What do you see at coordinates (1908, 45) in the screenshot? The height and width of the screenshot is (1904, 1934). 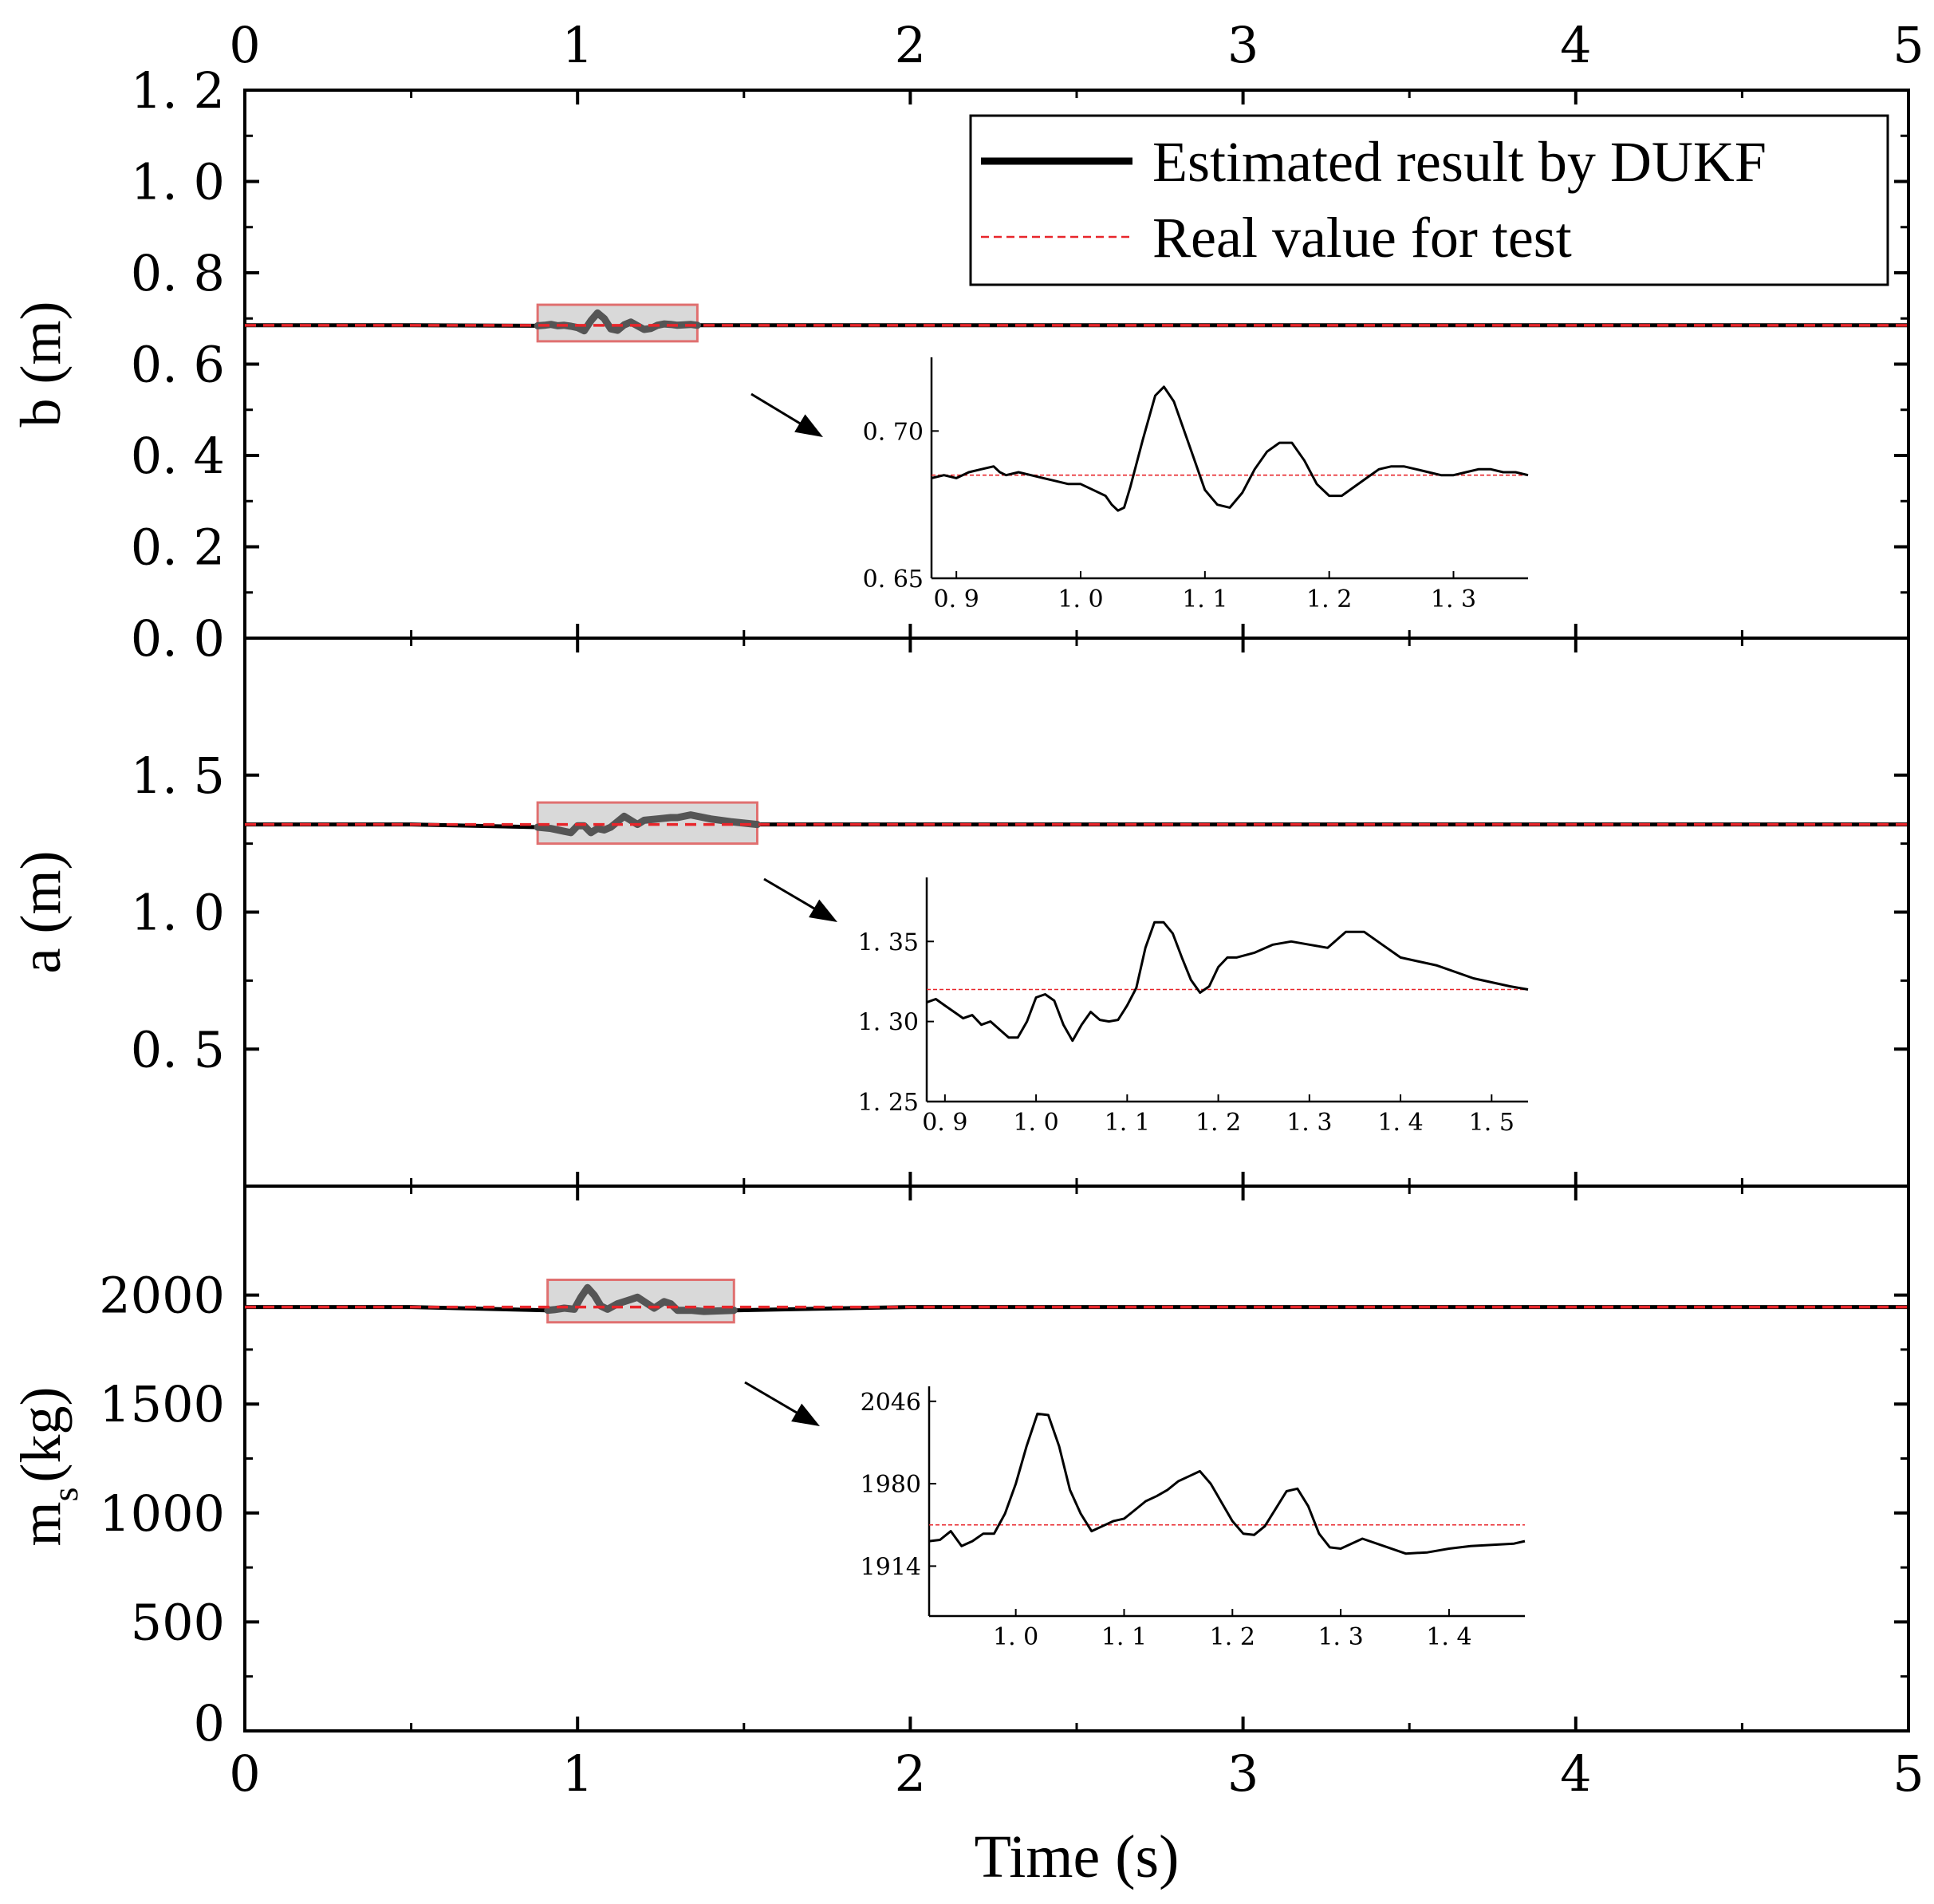 I see `x-tick-label-top: 5` at bounding box center [1908, 45].